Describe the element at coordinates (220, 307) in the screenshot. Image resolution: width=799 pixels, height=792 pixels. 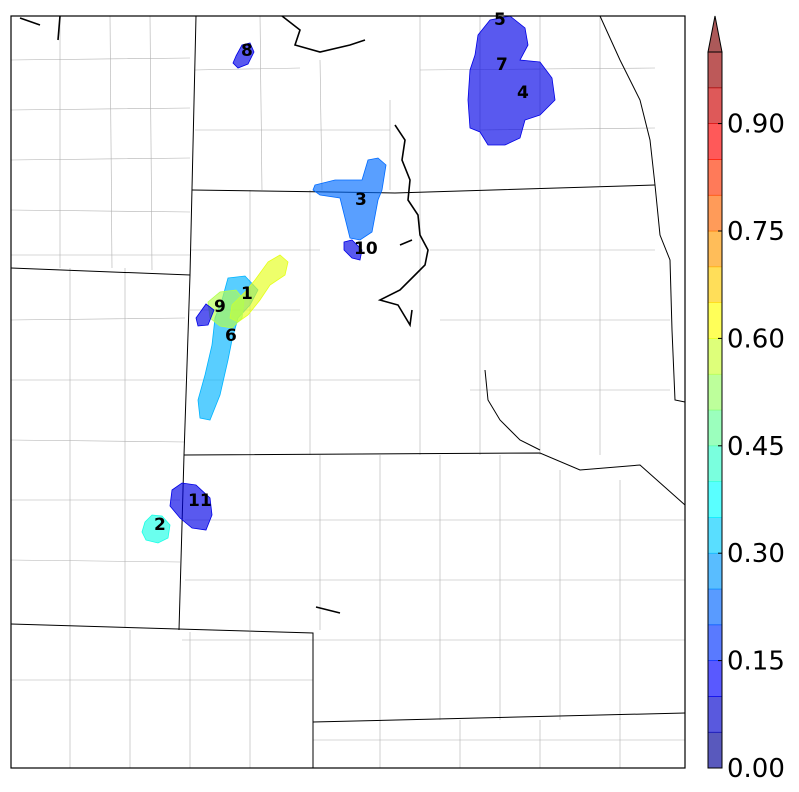
I see `region-label-9: 9` at that location.